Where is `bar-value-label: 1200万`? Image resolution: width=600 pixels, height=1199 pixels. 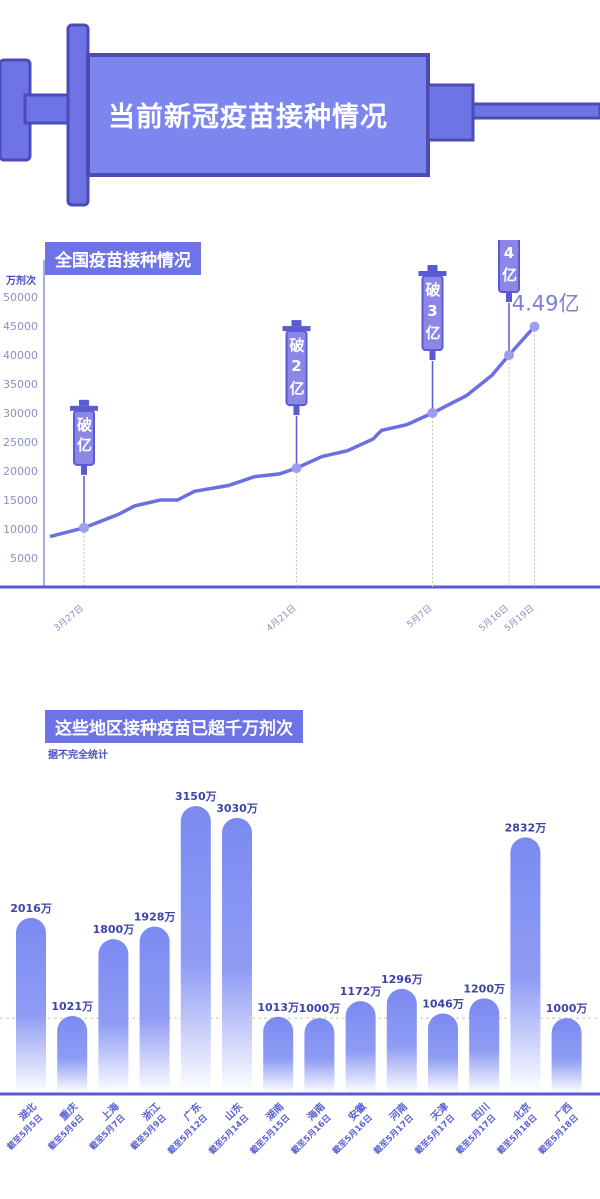 bar-value-label: 1200万 is located at coordinates (484, 988).